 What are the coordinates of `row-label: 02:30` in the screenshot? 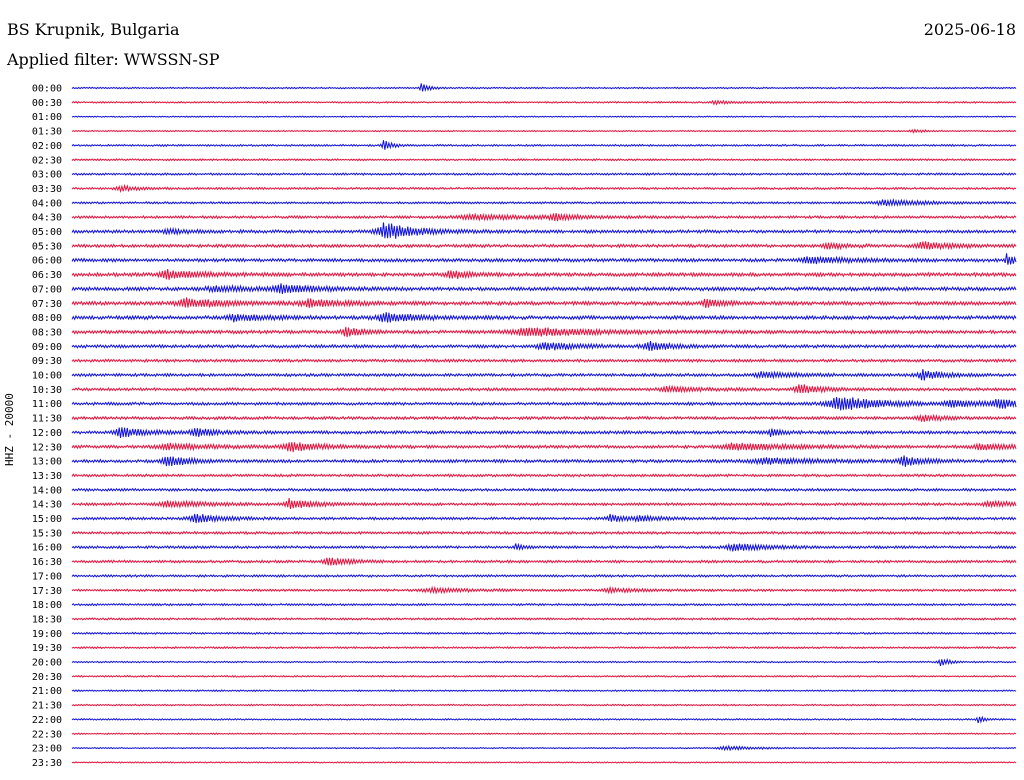 It's located at (47, 160).